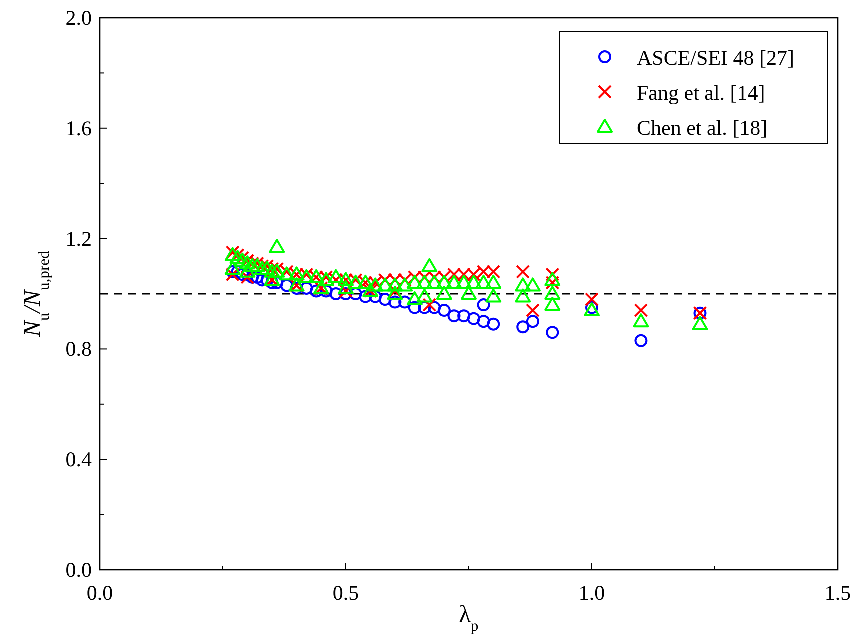  Describe the element at coordinates (79, 460) in the screenshot. I see `y-tick-label: 0.4` at that location.